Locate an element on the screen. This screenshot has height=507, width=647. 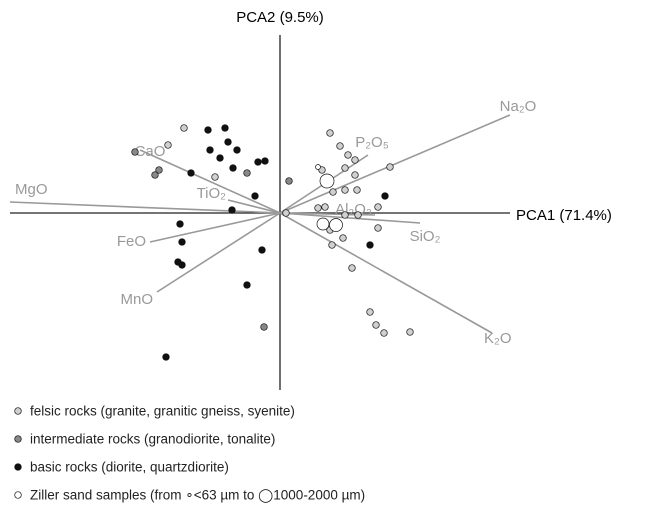
loading-label: MgO is located at coordinates (31, 189).